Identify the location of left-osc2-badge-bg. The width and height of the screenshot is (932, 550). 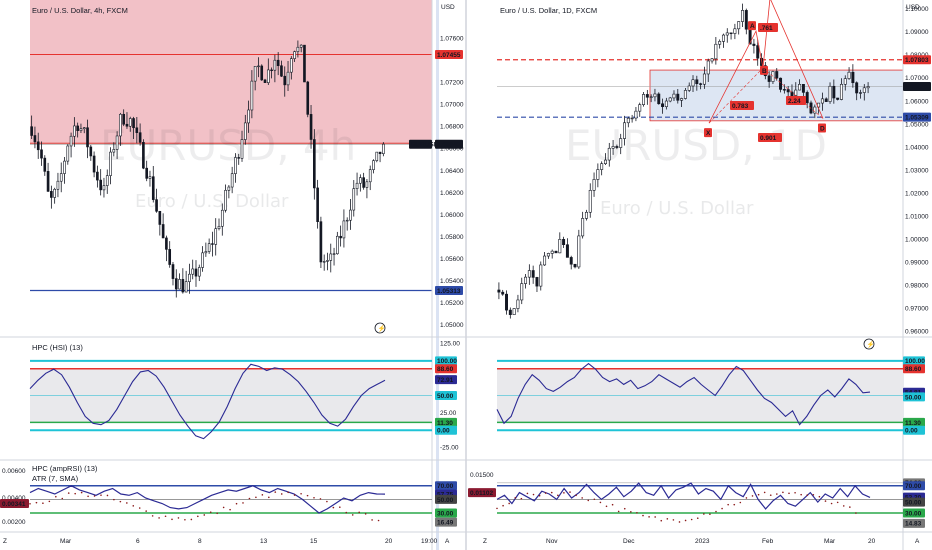
(446, 513).